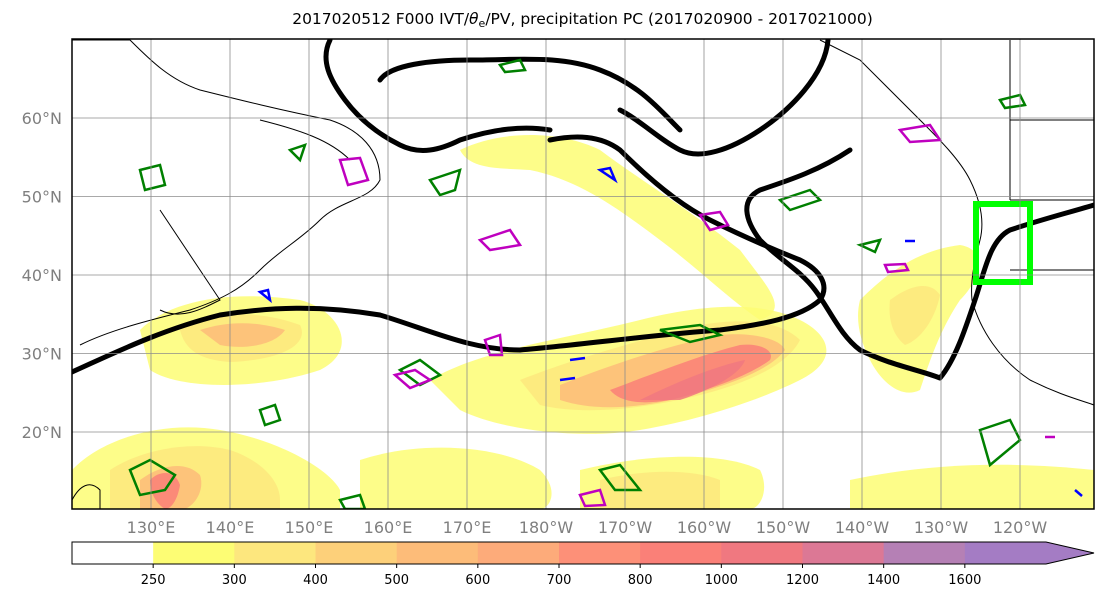 The width and height of the screenshot is (1105, 603). I want to click on colorbar-tick-label: 800, so click(640, 580).